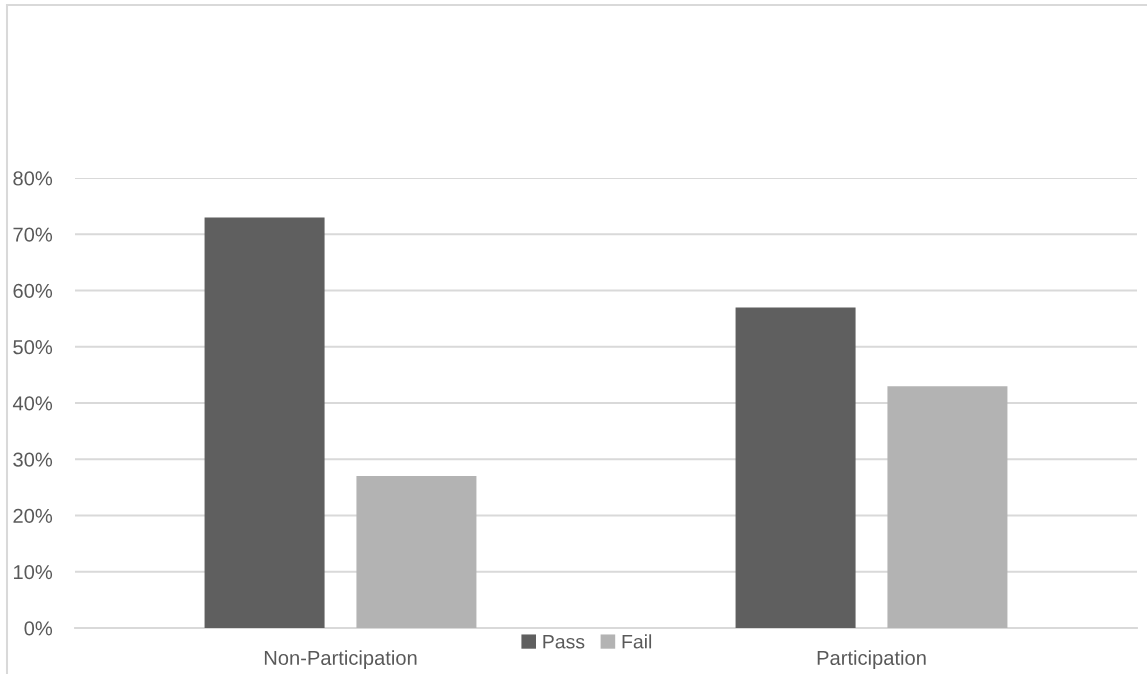 The height and width of the screenshot is (674, 1147). Describe the element at coordinates (33, 234) in the screenshot. I see `y-tick-label: 70%` at that location.